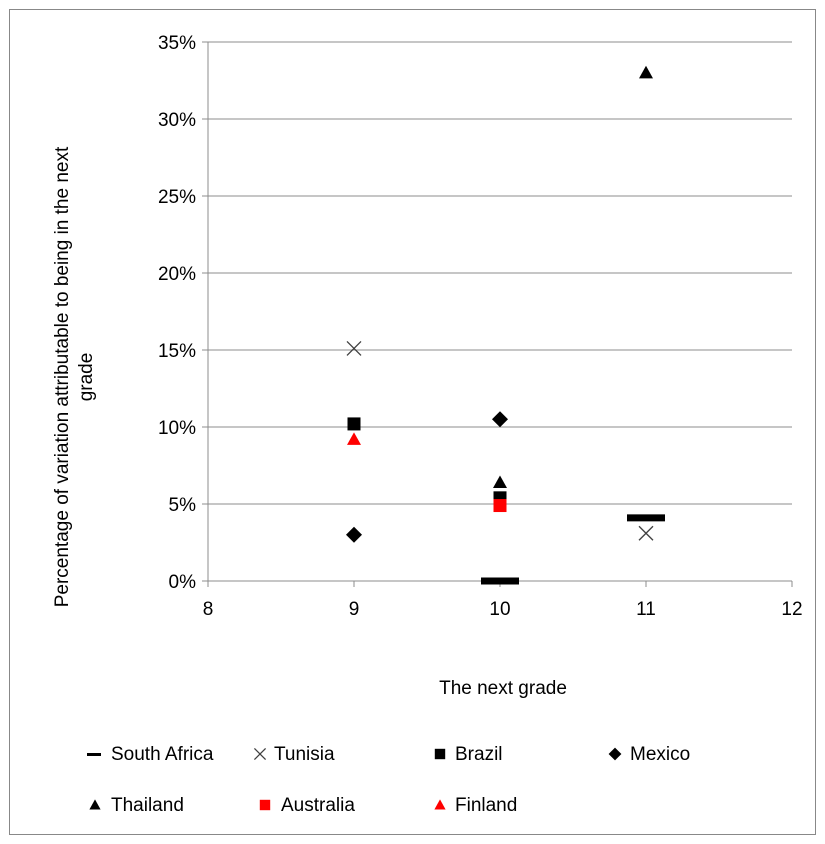 This screenshot has width=825, height=844. Describe the element at coordinates (660, 754) in the screenshot. I see `legend-label: Mexico` at that location.